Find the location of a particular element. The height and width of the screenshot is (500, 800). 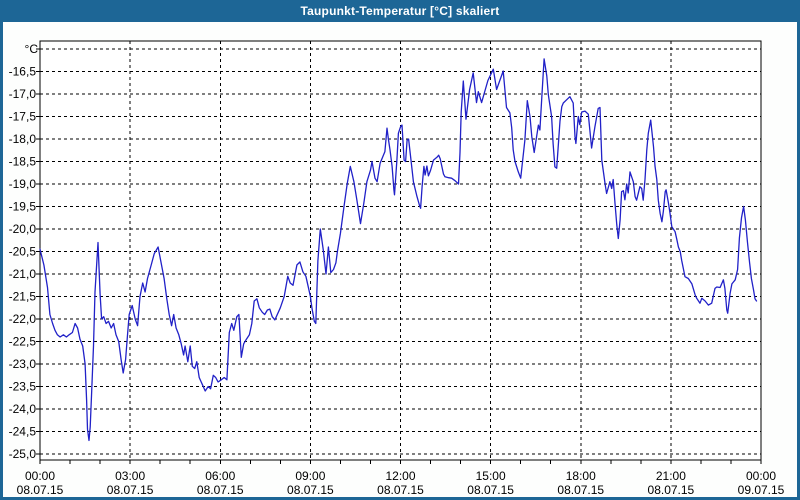

y-tick-label: -19,5 is located at coordinates (23, 207).